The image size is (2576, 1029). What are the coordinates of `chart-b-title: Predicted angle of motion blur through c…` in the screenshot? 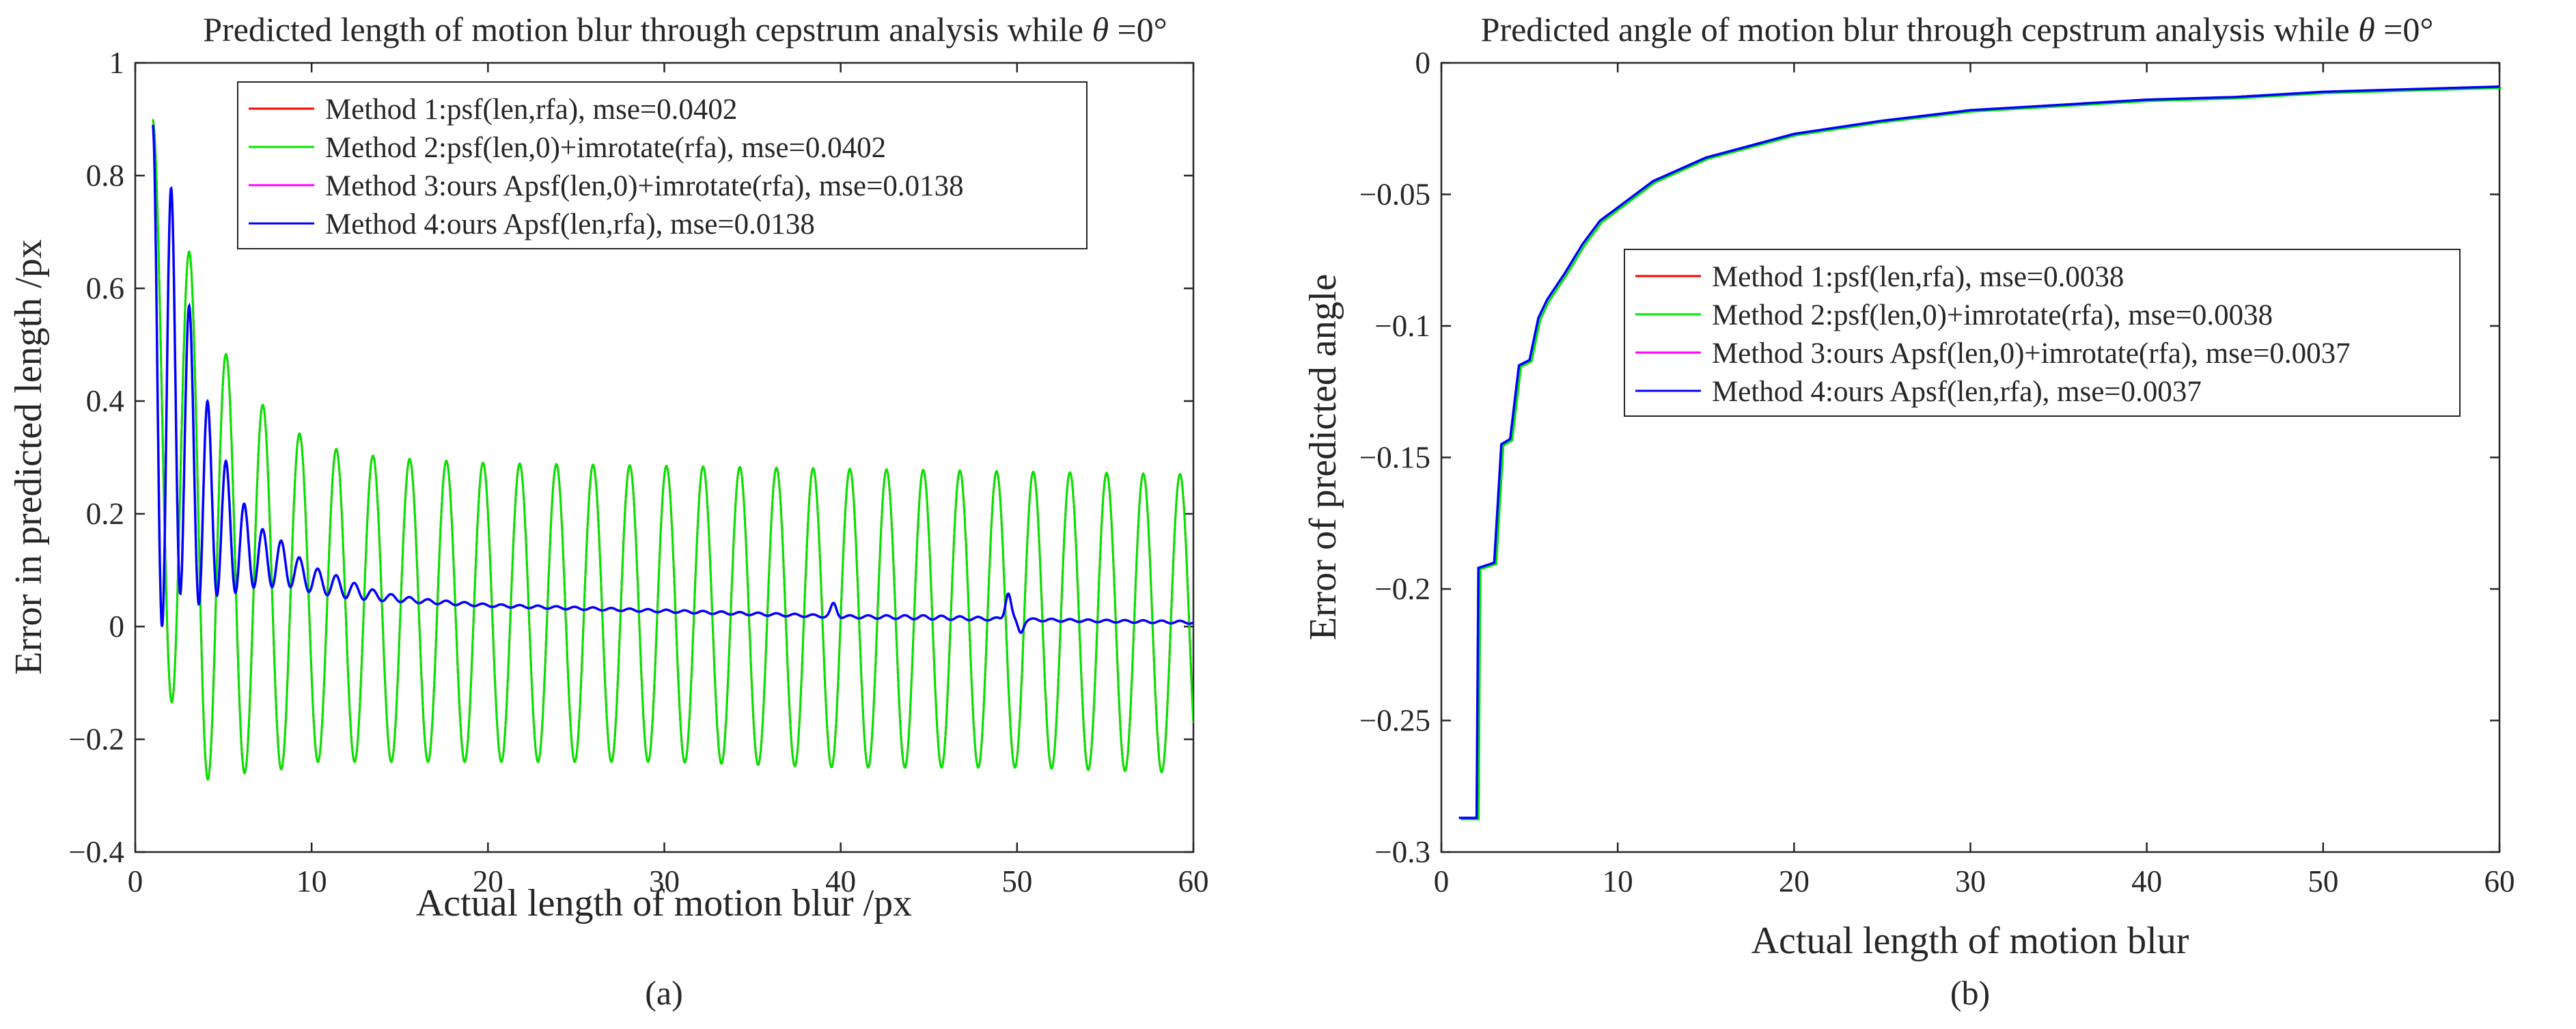 It's located at (1957, 30).